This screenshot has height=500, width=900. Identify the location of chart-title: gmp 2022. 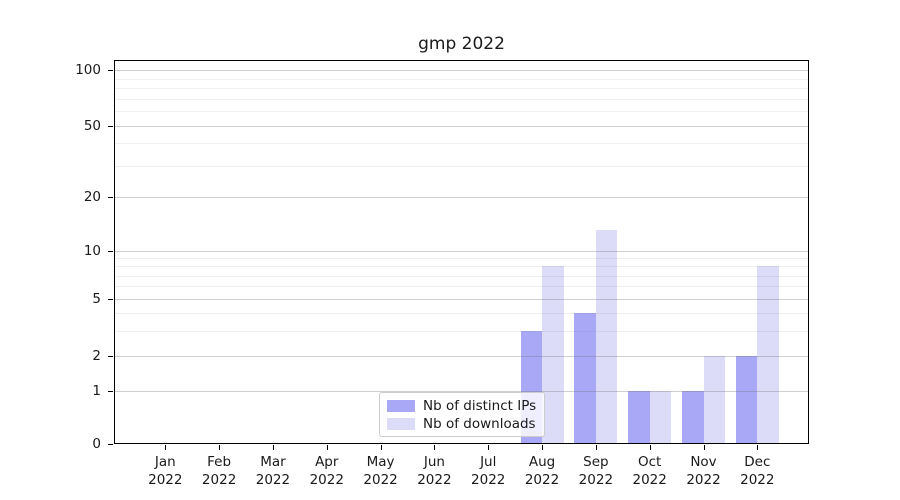
(461, 44).